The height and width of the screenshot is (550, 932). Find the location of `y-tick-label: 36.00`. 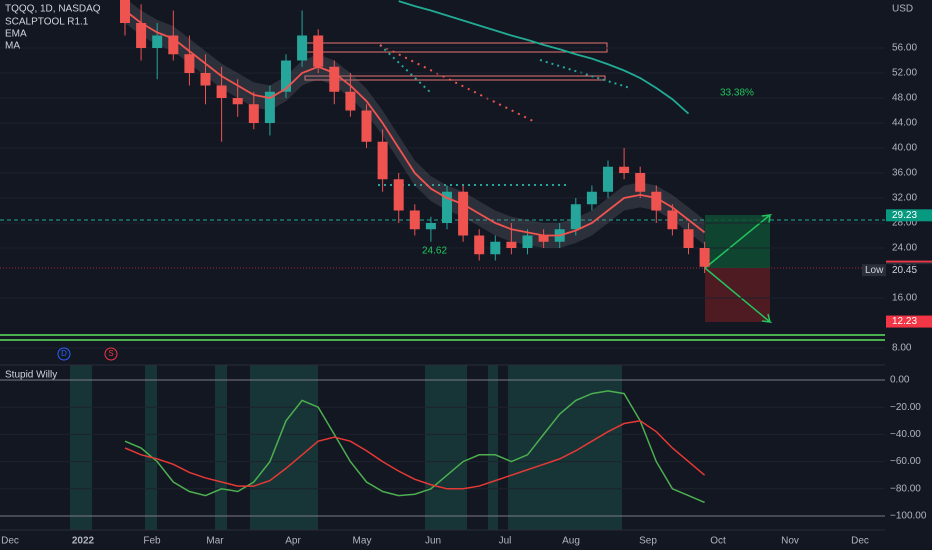

y-tick-label: 36.00 is located at coordinates (904, 173).